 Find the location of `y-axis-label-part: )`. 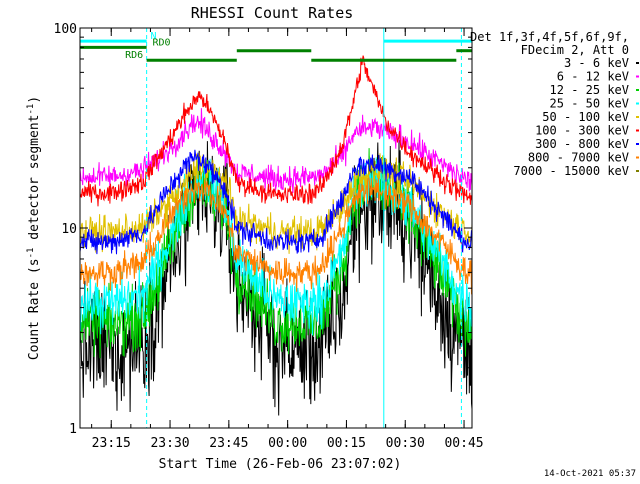

y-axis-label-part: ) is located at coordinates (34, 100).